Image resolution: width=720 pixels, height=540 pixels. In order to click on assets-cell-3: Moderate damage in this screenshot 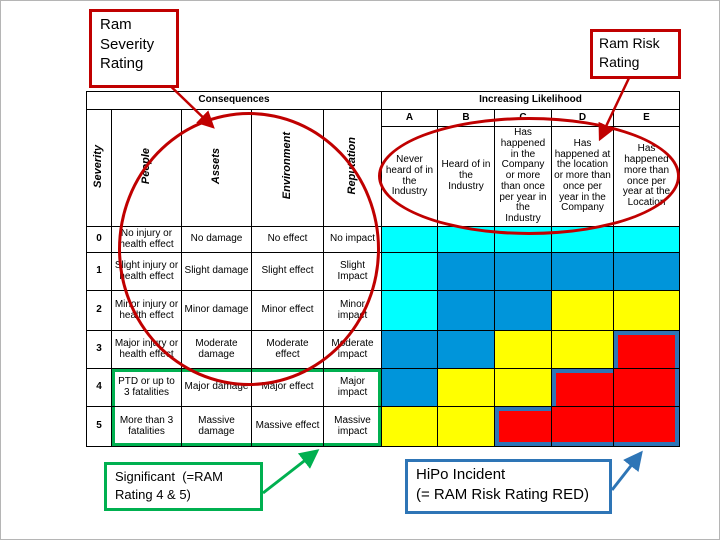, I will do `click(216, 349)`.